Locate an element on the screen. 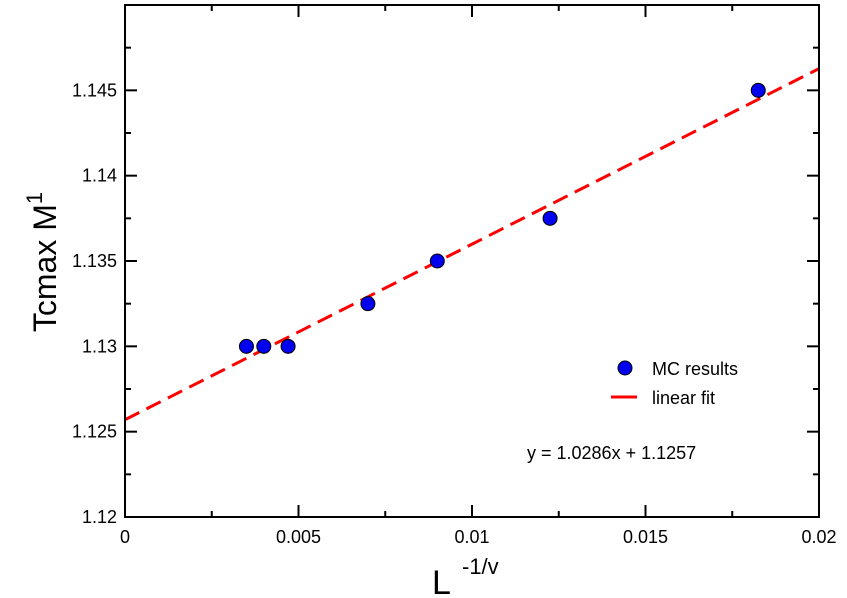 The width and height of the screenshot is (847, 598). legend-marker-mc-results is located at coordinates (625, 368).